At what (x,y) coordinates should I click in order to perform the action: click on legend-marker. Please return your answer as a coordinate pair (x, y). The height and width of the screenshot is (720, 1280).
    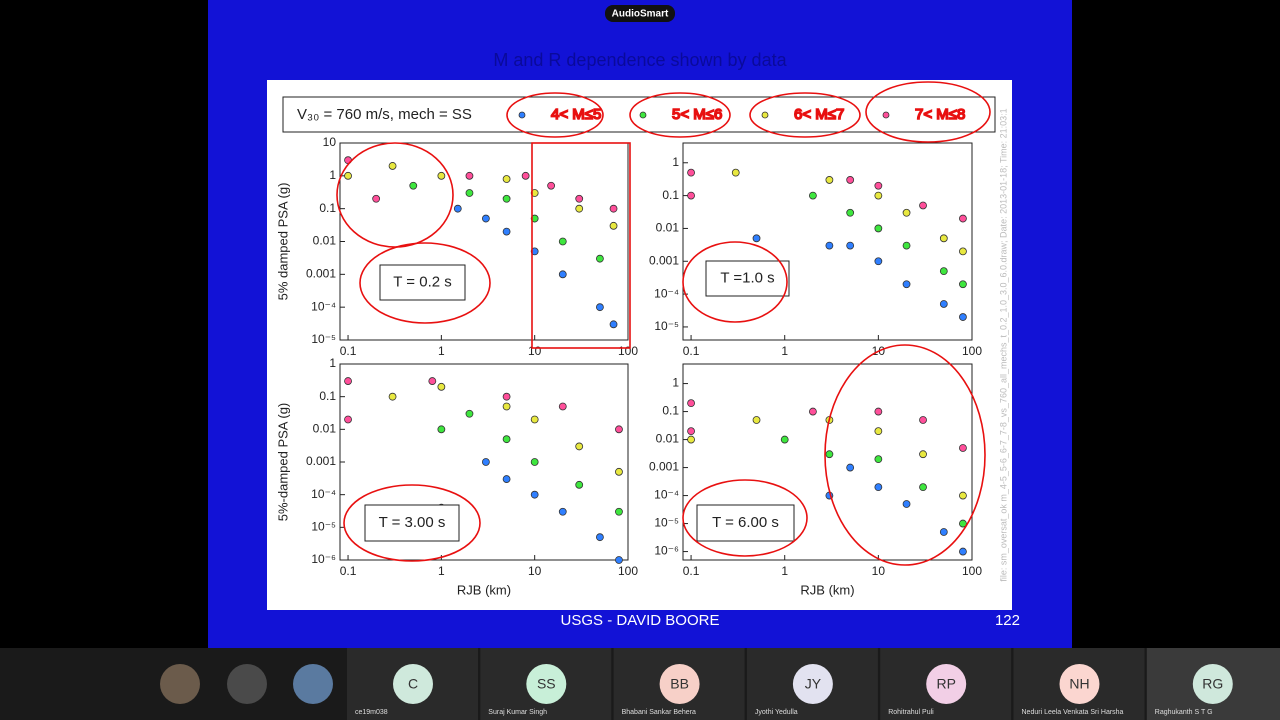
    Looking at the image, I should click on (522, 115).